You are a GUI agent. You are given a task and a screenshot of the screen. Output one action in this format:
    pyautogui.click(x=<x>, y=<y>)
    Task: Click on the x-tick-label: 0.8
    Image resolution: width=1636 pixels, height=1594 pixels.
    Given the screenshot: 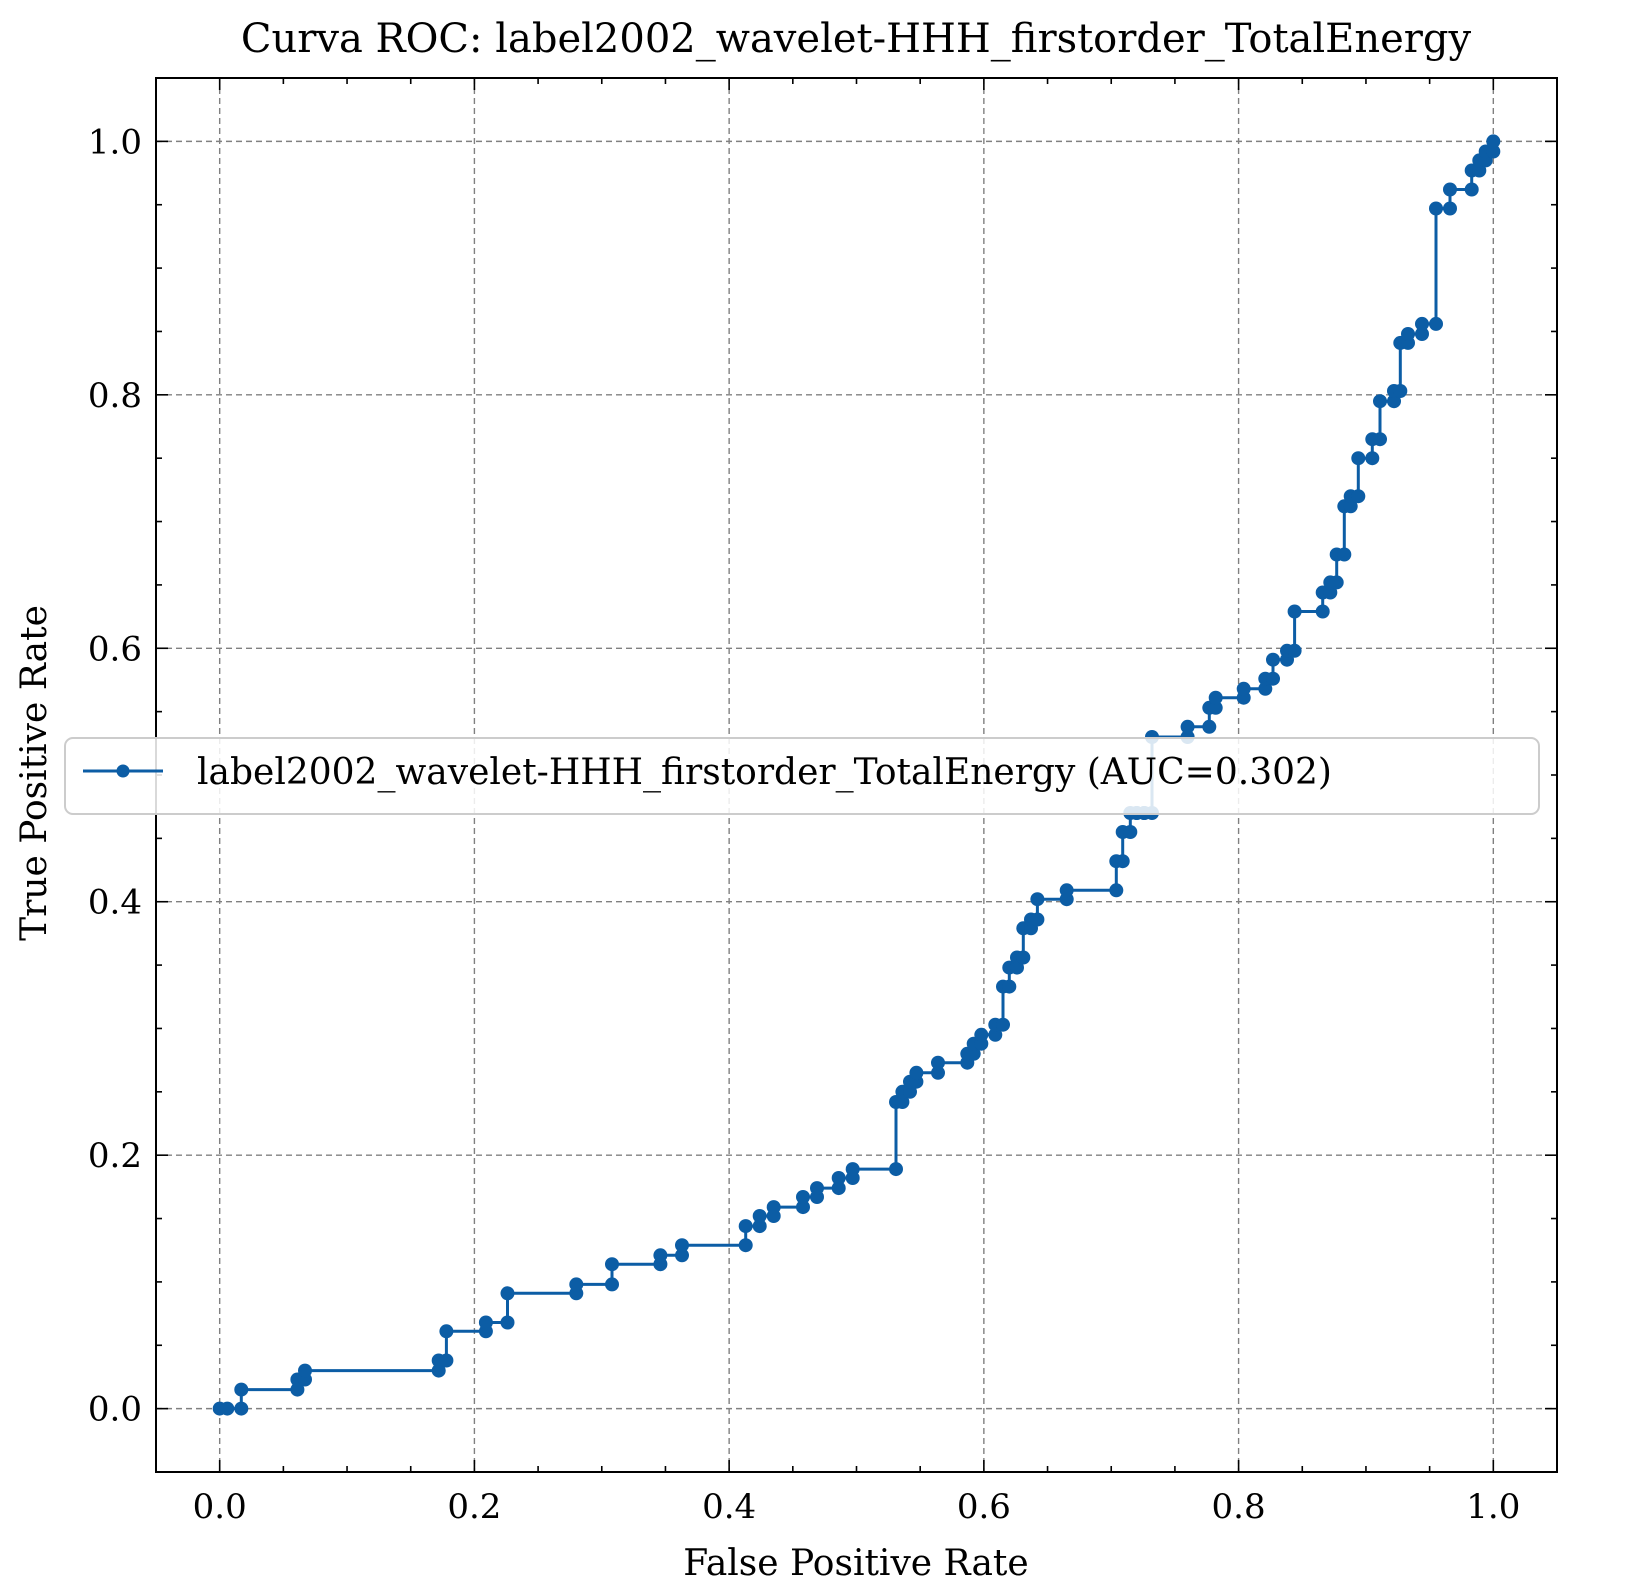 What is the action you would take?
    pyautogui.click(x=1239, y=1507)
    